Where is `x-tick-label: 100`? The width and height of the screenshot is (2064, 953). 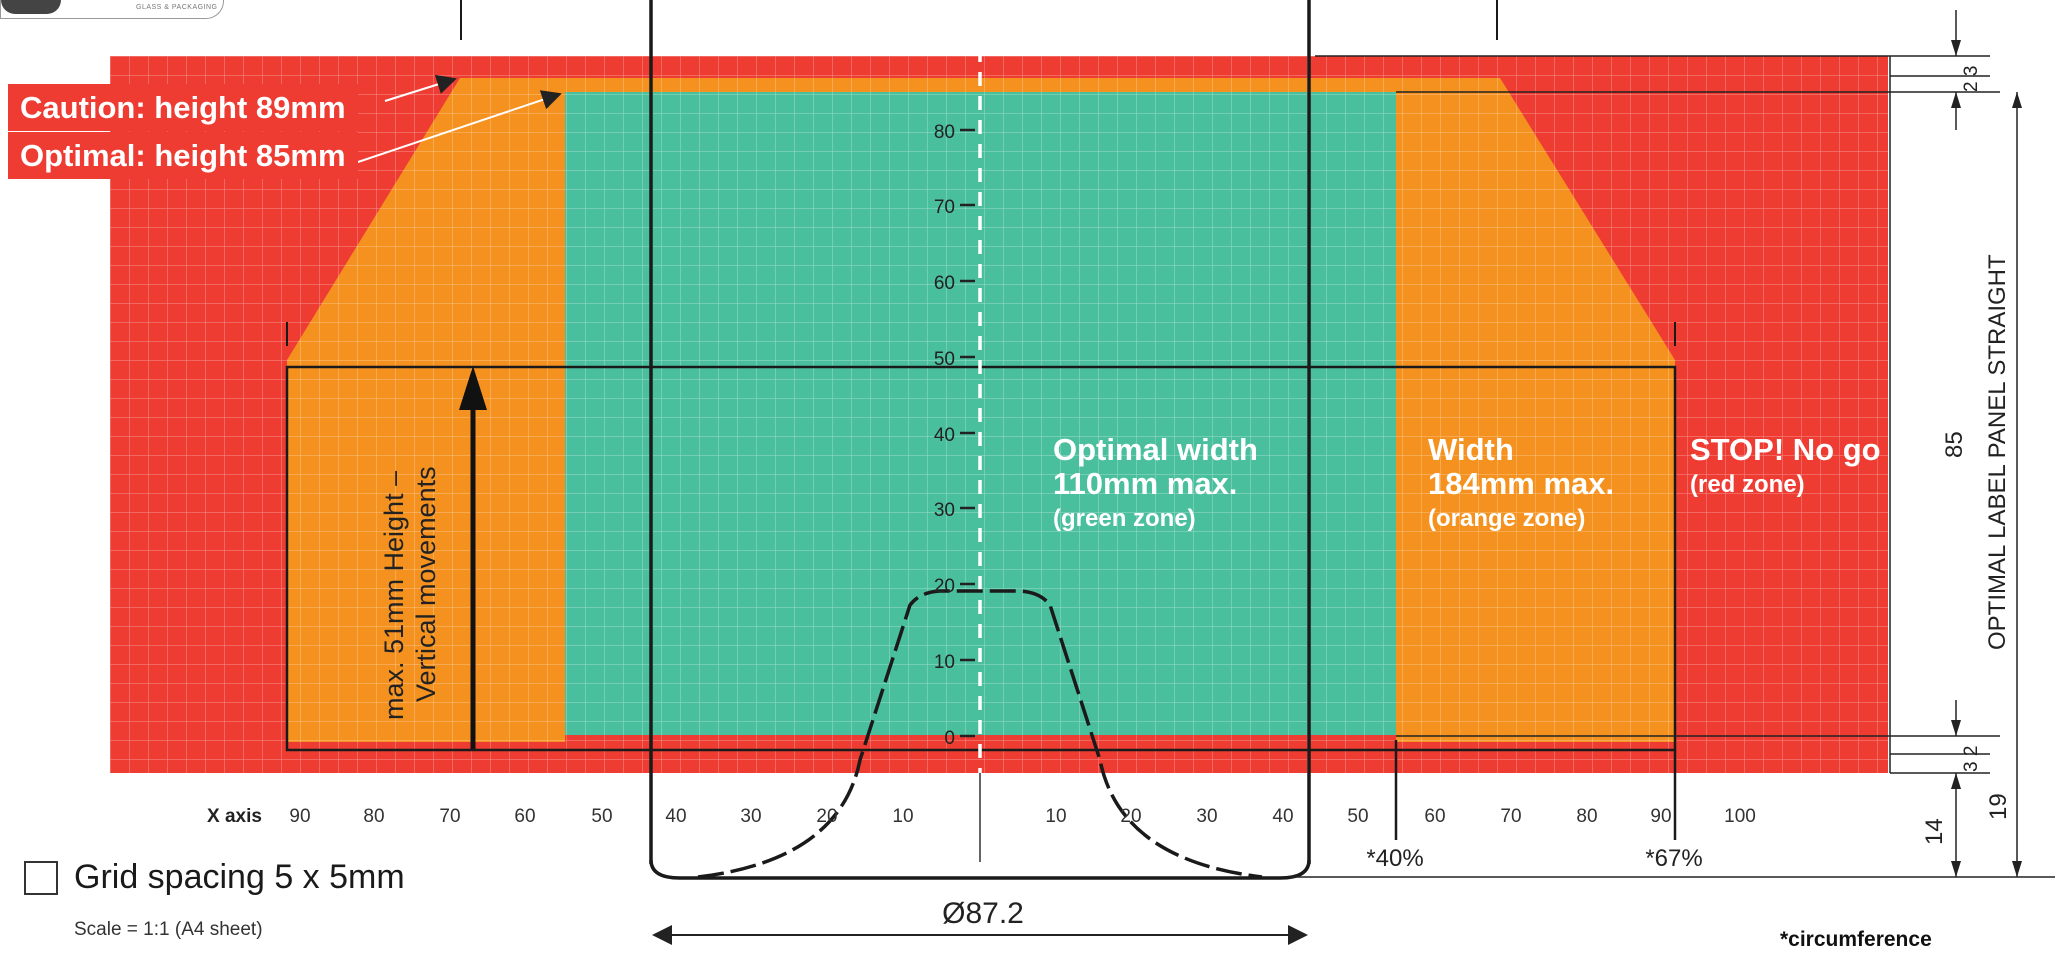 x-tick-label: 100 is located at coordinates (1740, 816).